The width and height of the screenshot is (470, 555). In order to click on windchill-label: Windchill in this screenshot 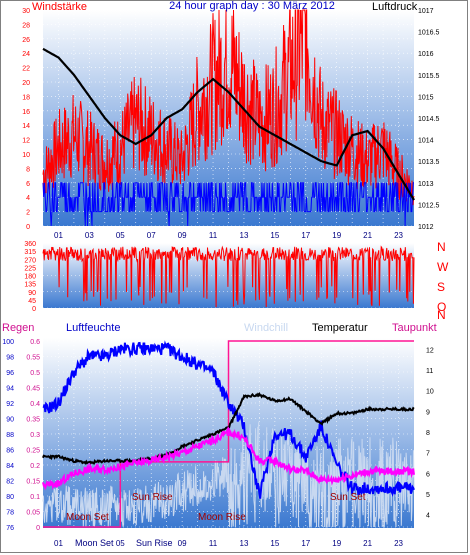, I will do `click(266, 328)`.